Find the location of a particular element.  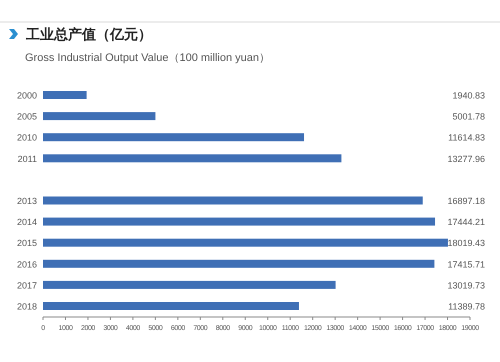

y-tick-label: 2000 is located at coordinates (26, 95).